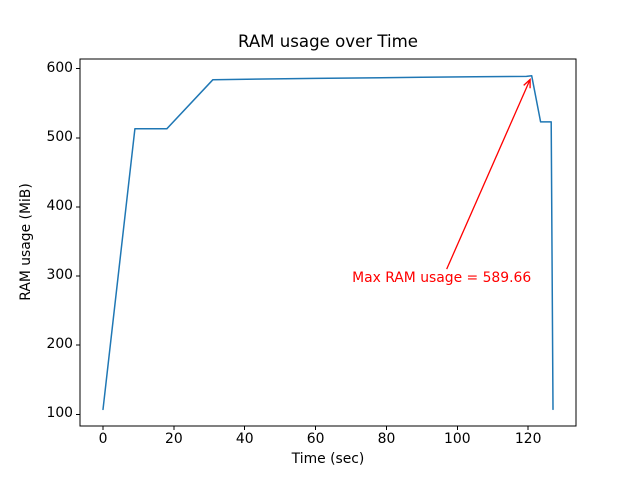 Image resolution: width=640 pixels, height=480 pixels. What do you see at coordinates (386, 439) in the screenshot?
I see `x-tick-label: 80` at bounding box center [386, 439].